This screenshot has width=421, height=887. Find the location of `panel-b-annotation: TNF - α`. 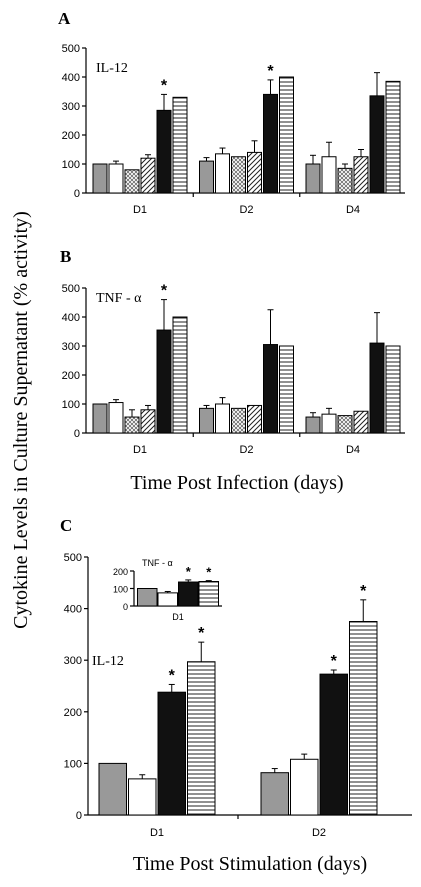

panel-b-annotation: TNF - α is located at coordinates (119, 298).